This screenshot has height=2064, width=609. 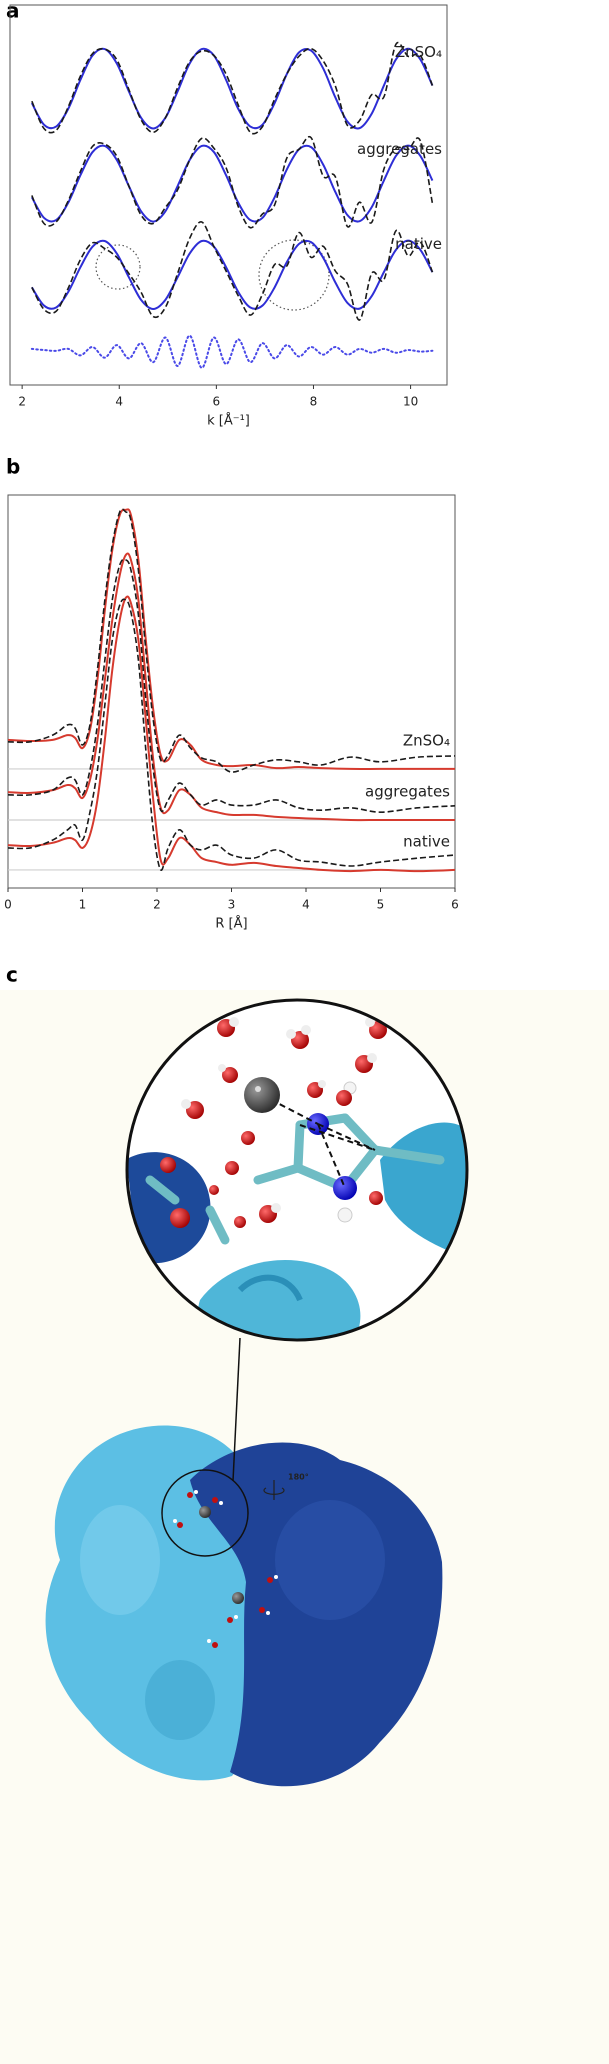 What do you see at coordinates (236, 1409) in the screenshot?
I see `zoom-connector` at bounding box center [236, 1409].